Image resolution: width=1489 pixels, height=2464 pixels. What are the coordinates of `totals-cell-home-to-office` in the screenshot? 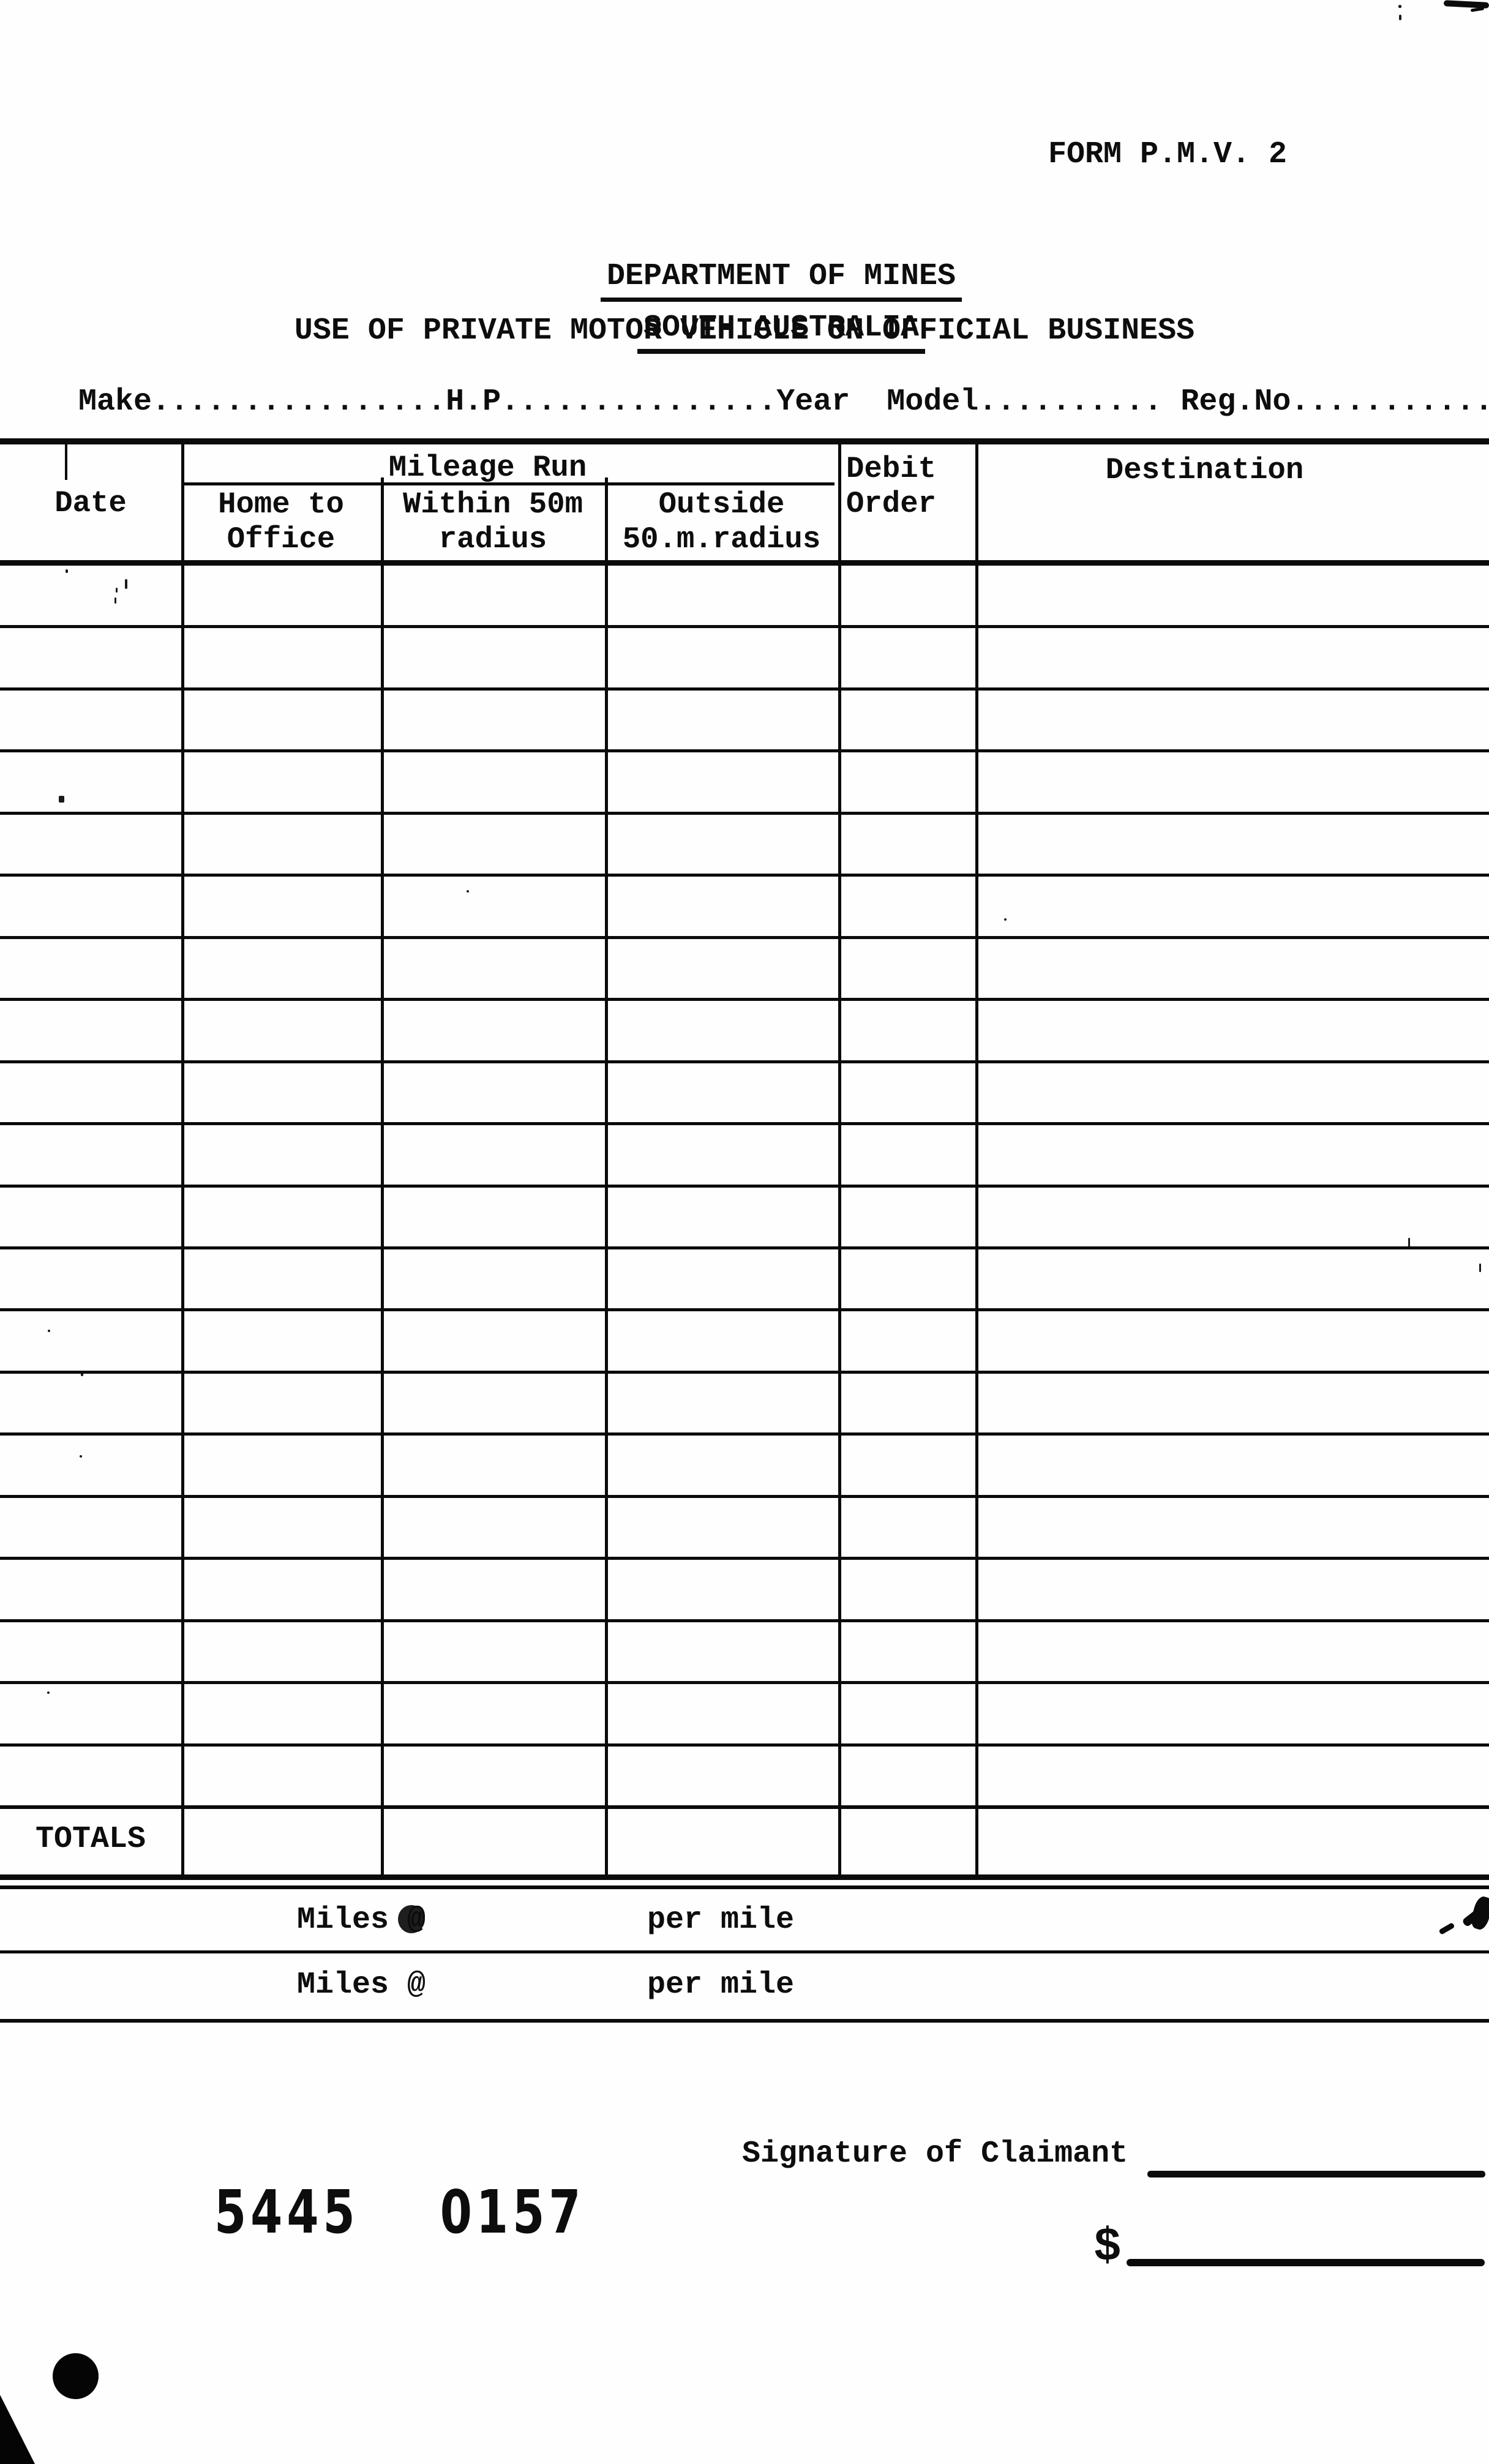 It's located at (281, 1841).